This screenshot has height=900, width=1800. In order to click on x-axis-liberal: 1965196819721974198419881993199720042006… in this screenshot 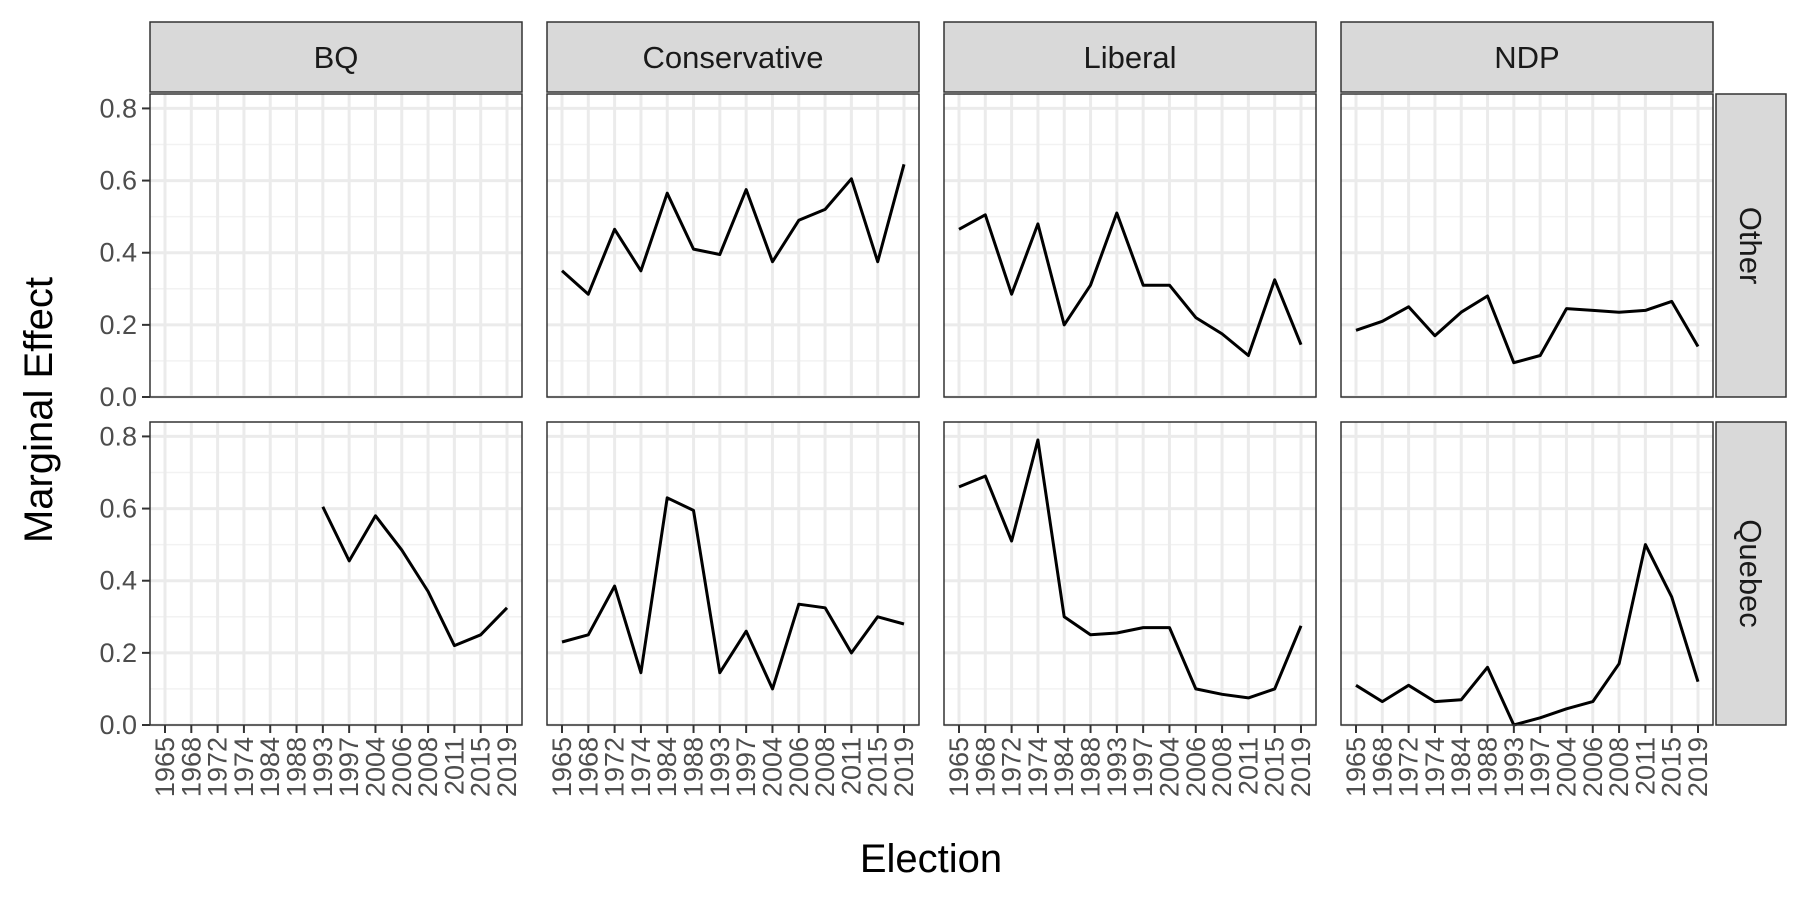, I will do `click(1130, 761)`.